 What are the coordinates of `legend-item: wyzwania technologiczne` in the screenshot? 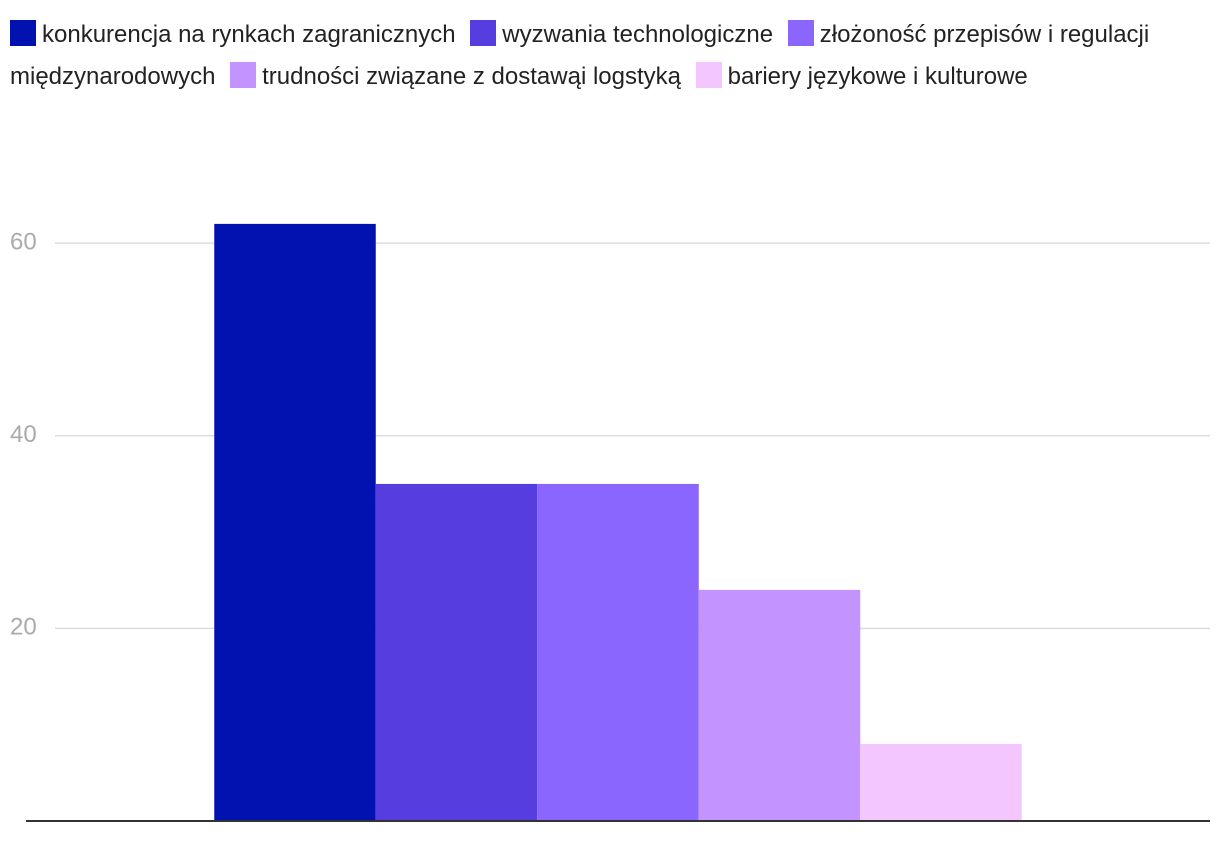 It's located at (622, 34).